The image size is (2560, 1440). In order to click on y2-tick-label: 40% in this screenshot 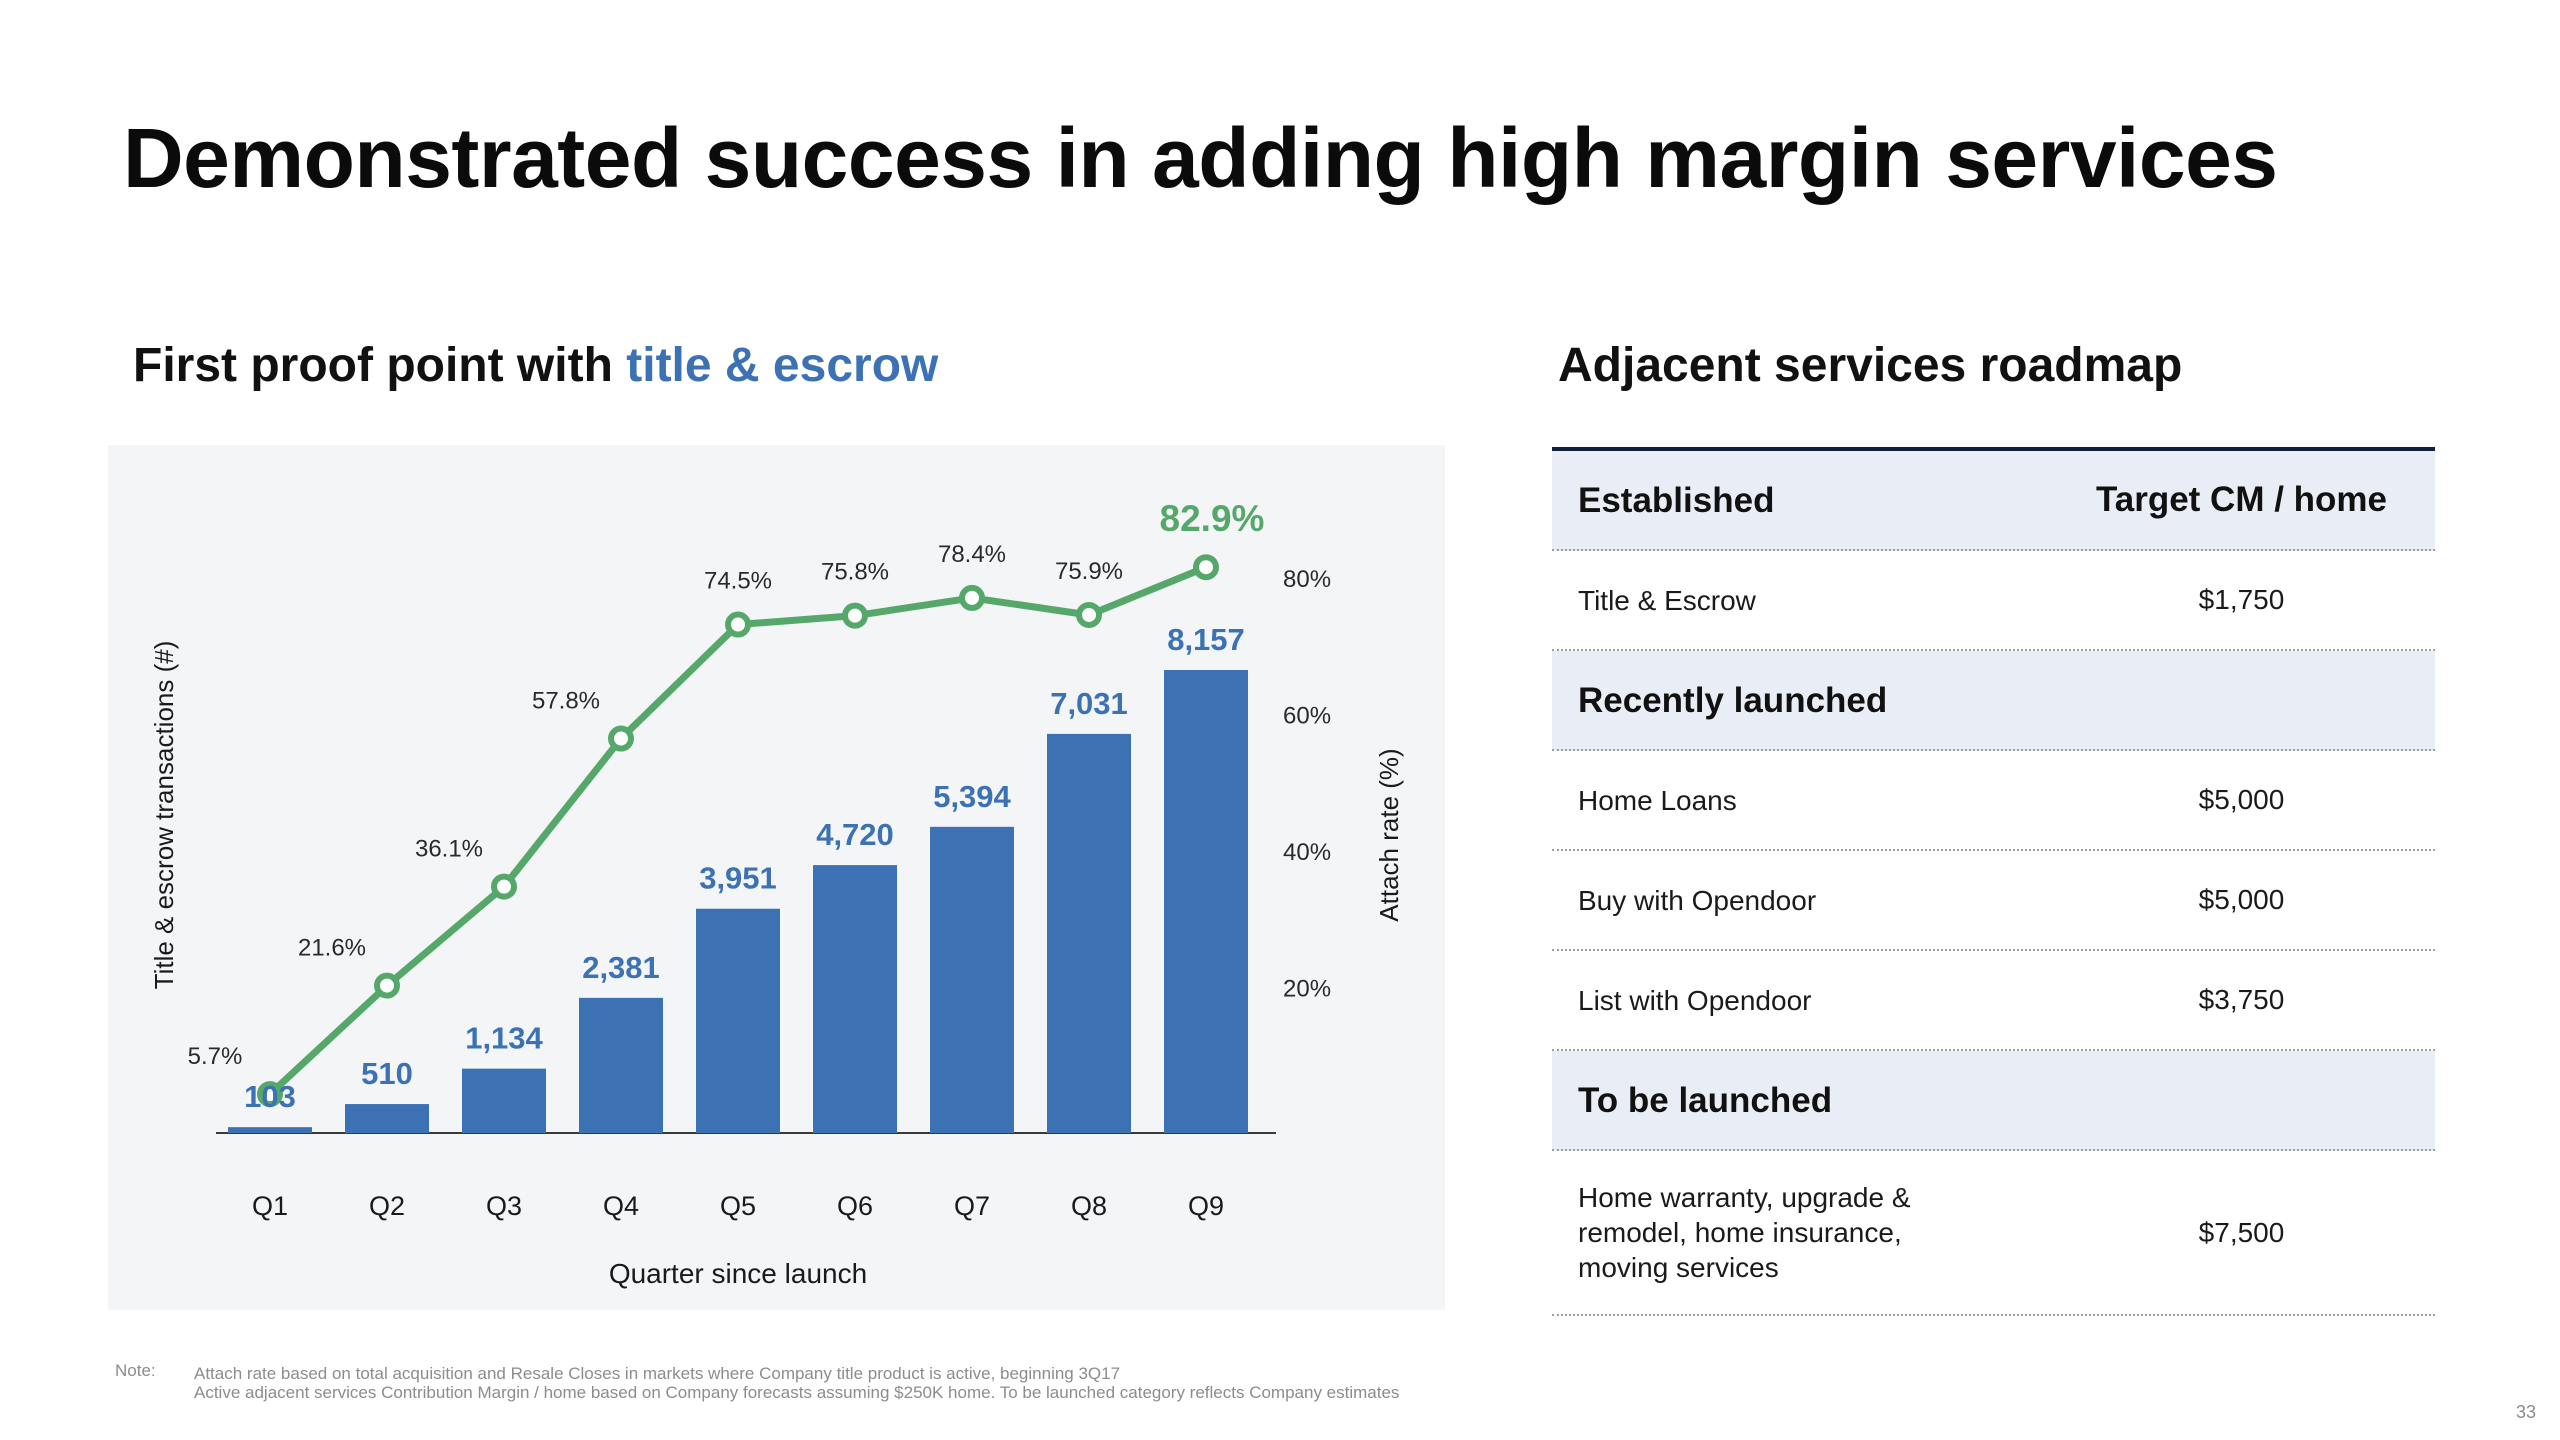, I will do `click(1307, 852)`.